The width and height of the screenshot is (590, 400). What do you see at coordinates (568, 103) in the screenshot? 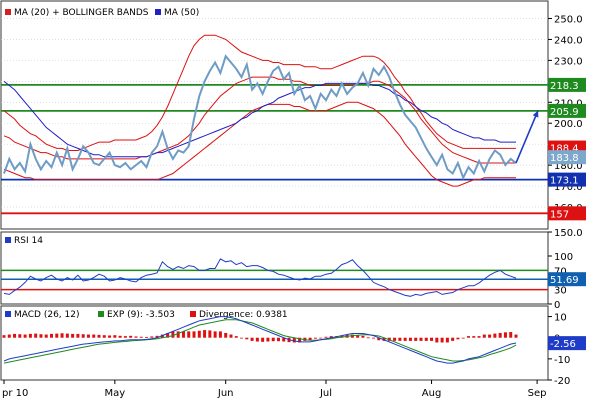
I see `y-tick-label: 210.0` at bounding box center [568, 103].